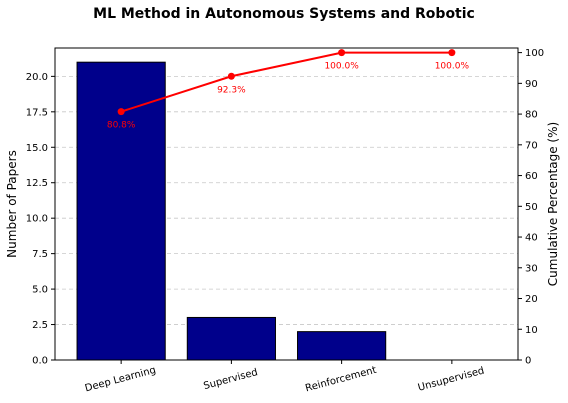 The height and width of the screenshot is (403, 568). I want to click on y2-tick-label: 60, so click(531, 176).